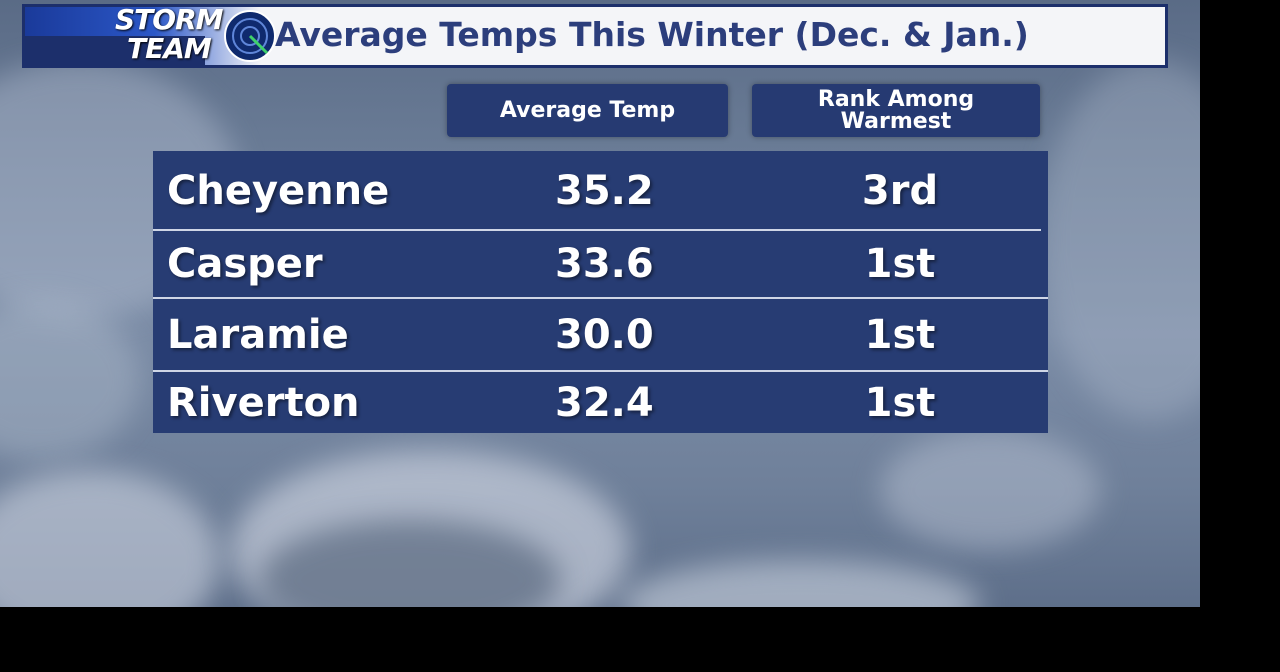 The height and width of the screenshot is (672, 1280). What do you see at coordinates (169, 48) in the screenshot?
I see `logo-line-2: TEAM` at bounding box center [169, 48].